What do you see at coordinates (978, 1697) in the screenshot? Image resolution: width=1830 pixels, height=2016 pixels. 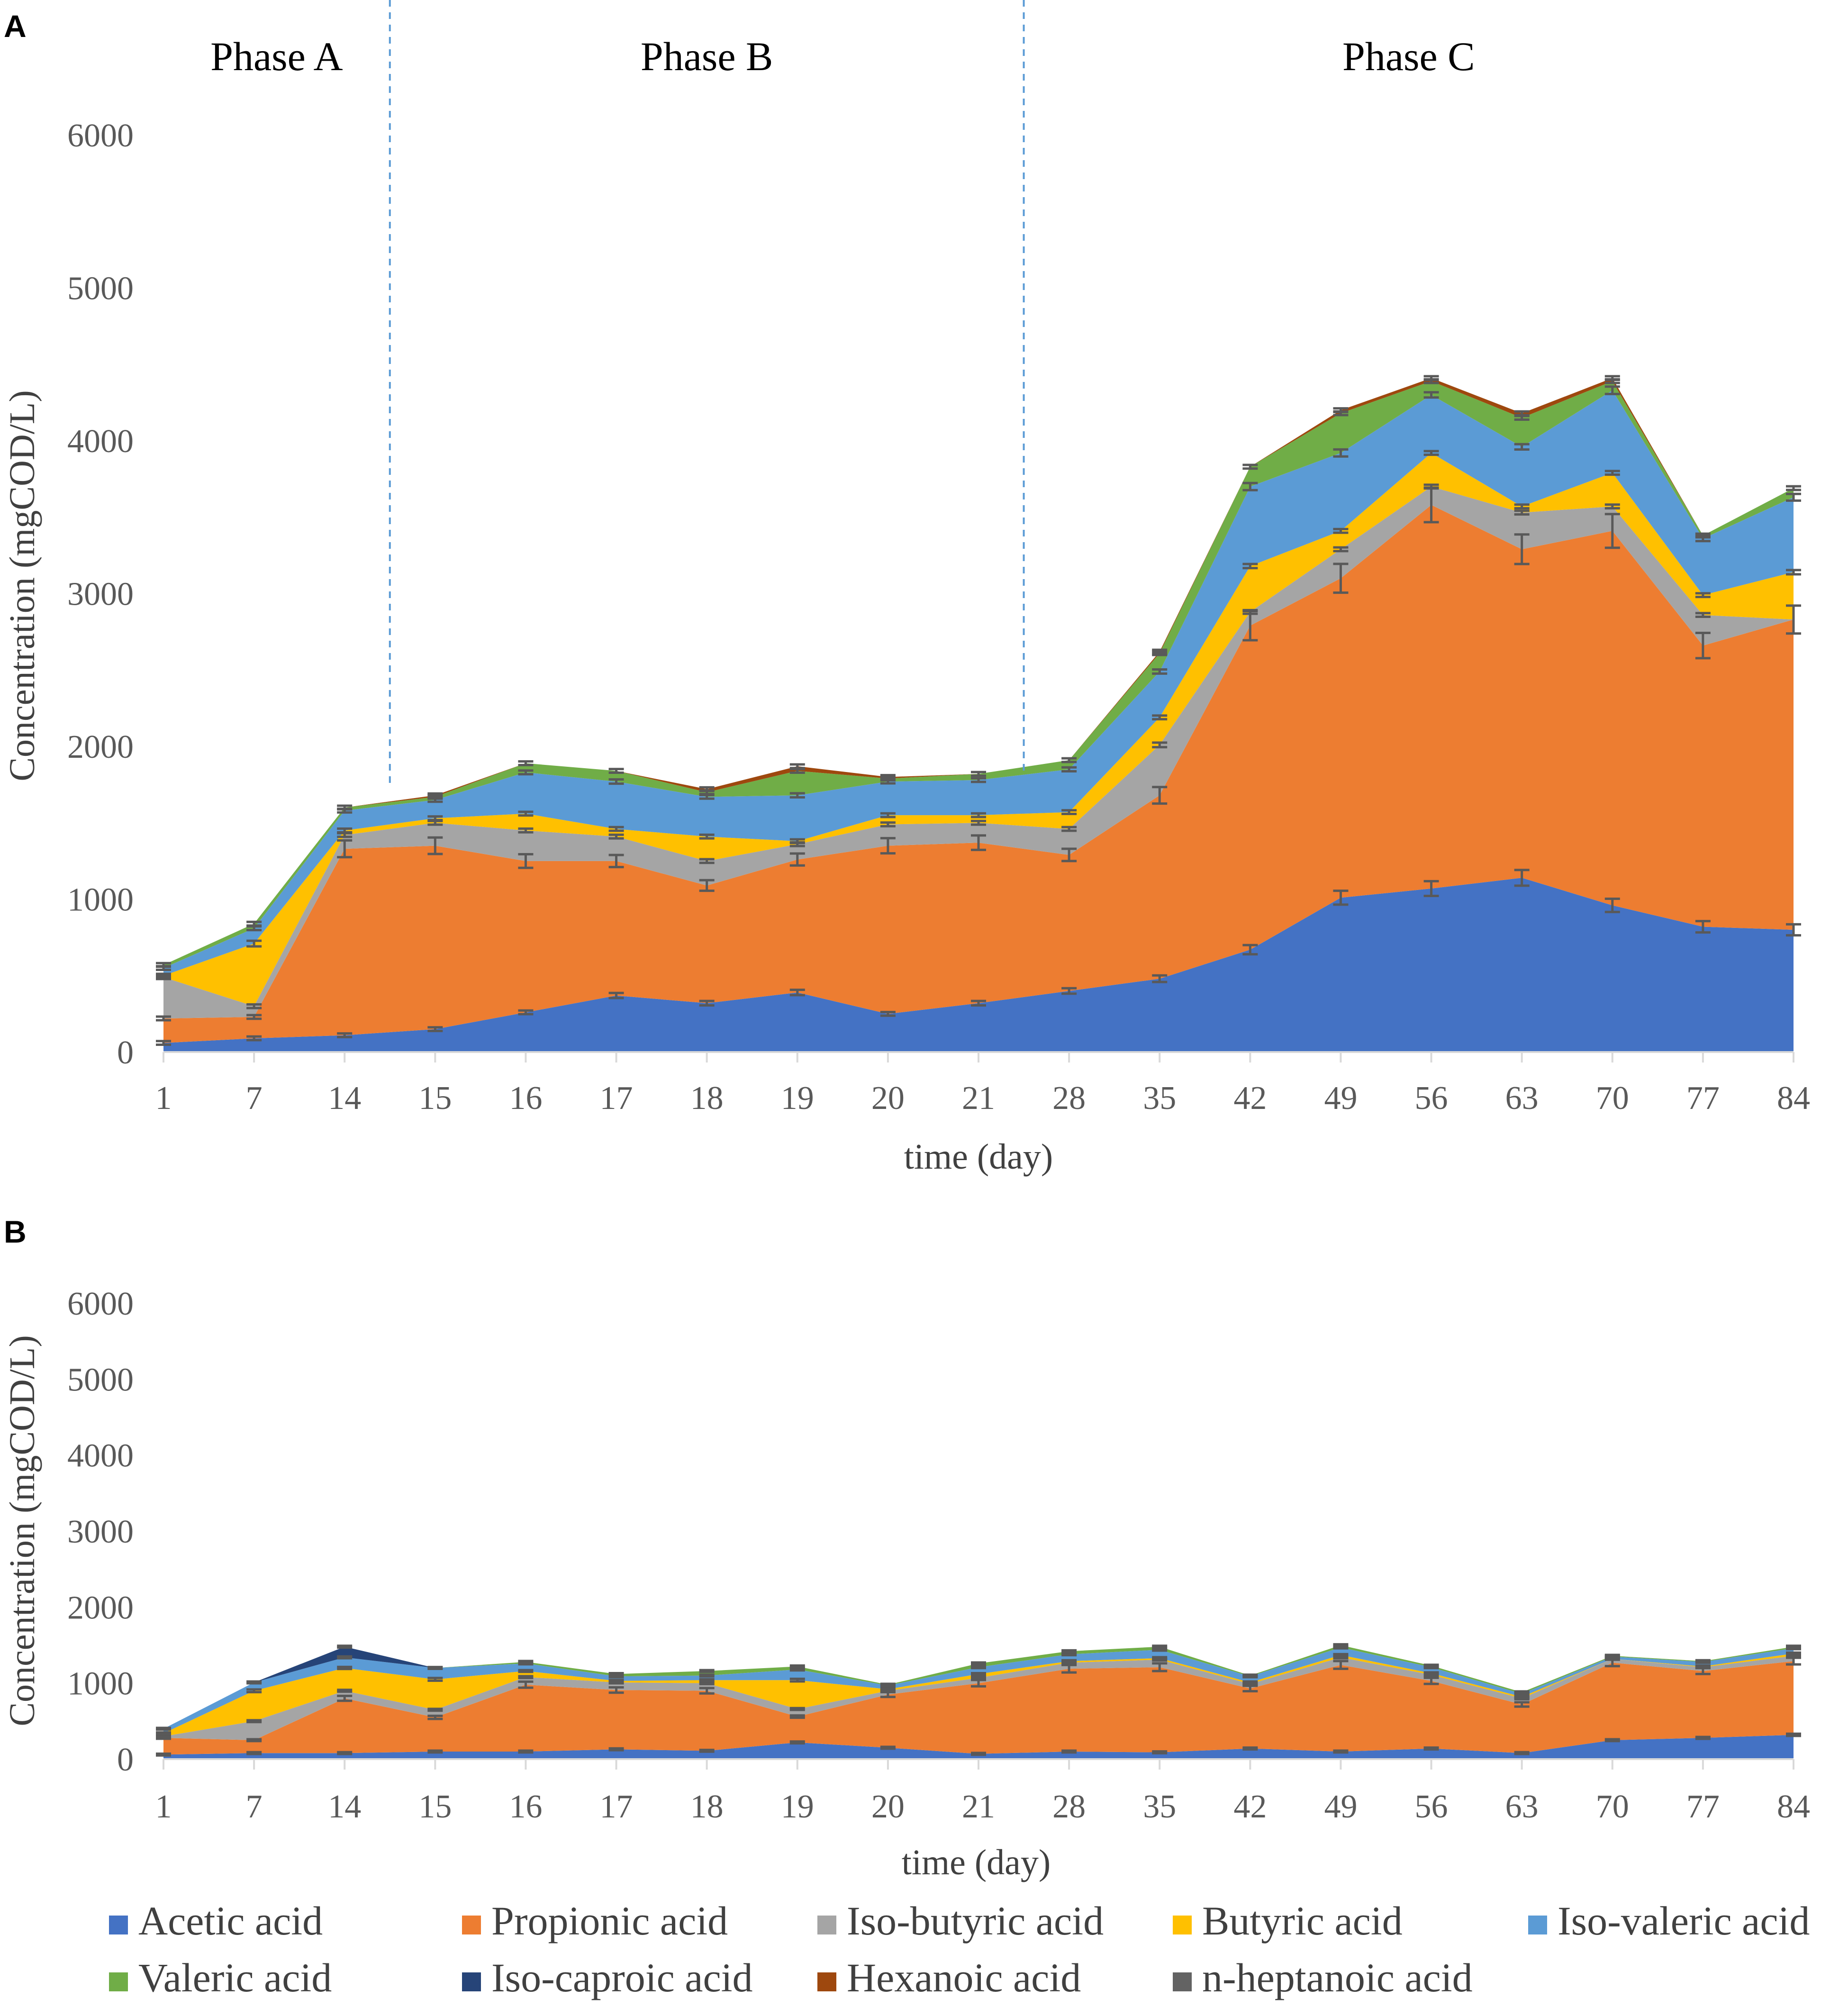 I see `area-iso-butyric-acid` at bounding box center [978, 1697].